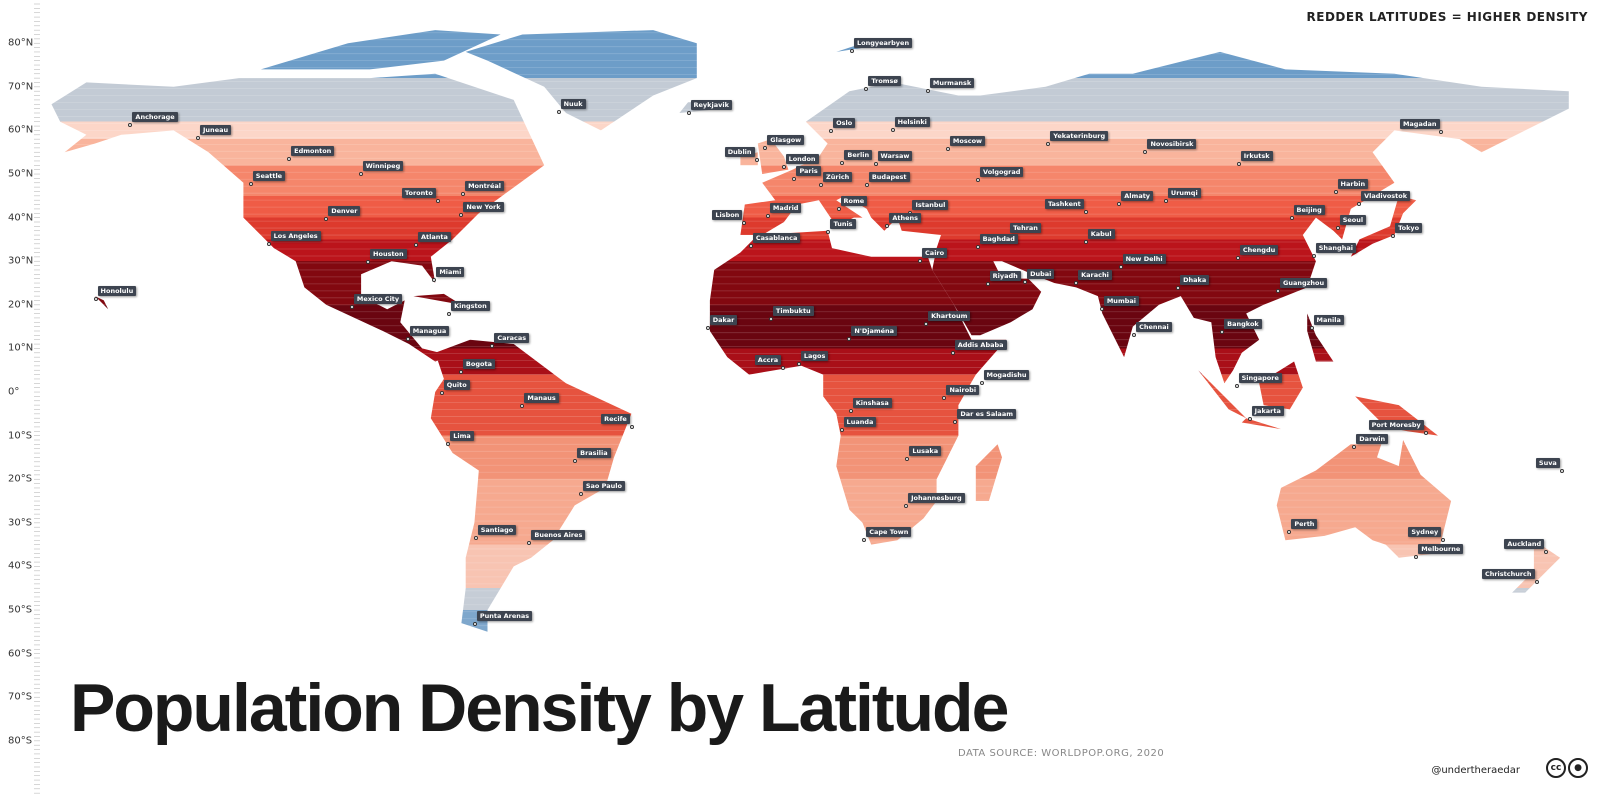 This screenshot has height=800, width=1600. Describe the element at coordinates (889, 176) in the screenshot. I see `city-label: Budapest` at that location.